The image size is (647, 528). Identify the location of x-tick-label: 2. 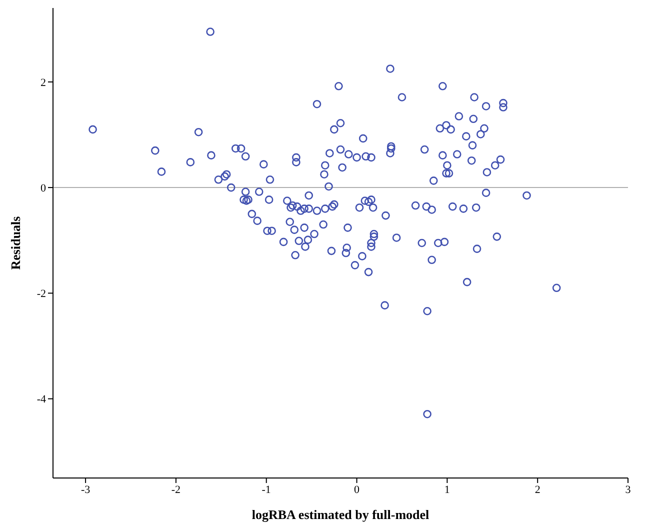
(537, 490).